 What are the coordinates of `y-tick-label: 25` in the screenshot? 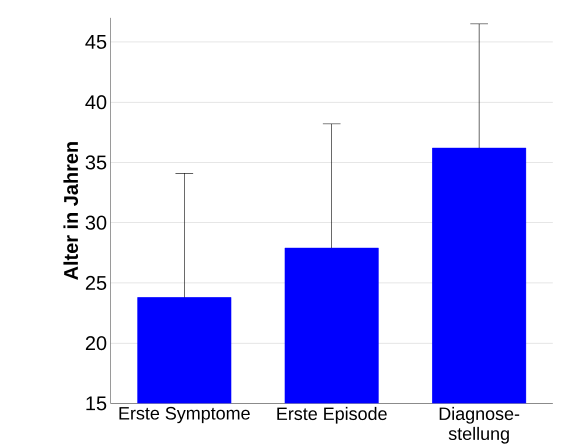 It's located at (96, 283).